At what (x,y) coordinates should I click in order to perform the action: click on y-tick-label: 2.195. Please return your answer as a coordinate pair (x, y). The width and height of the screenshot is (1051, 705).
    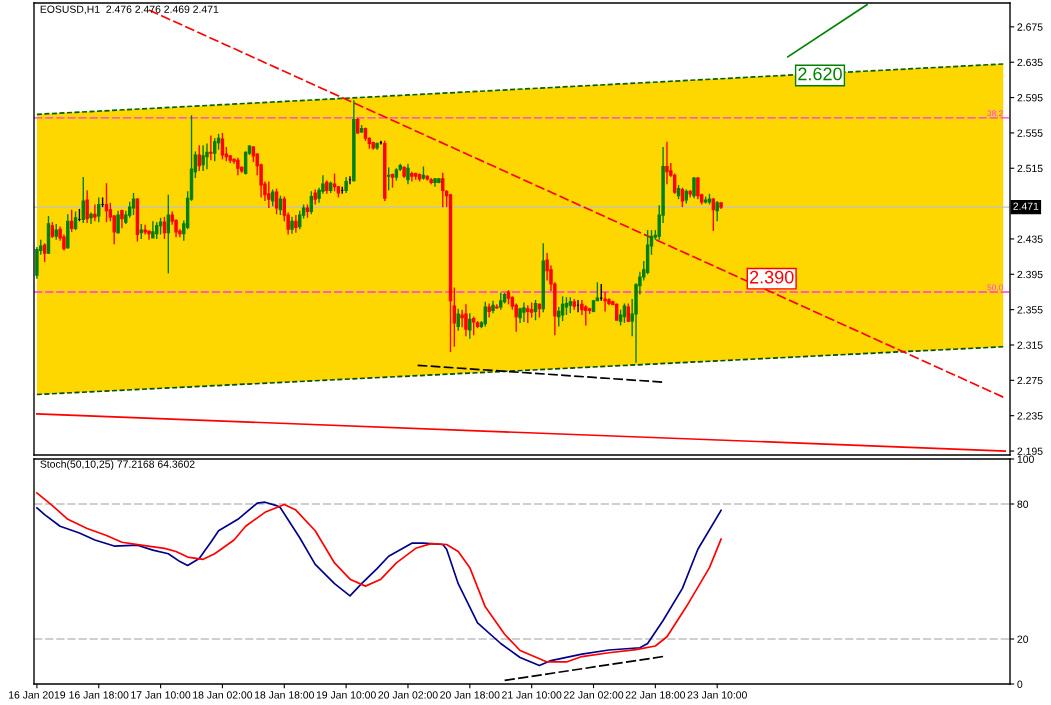
    Looking at the image, I should click on (1030, 451).